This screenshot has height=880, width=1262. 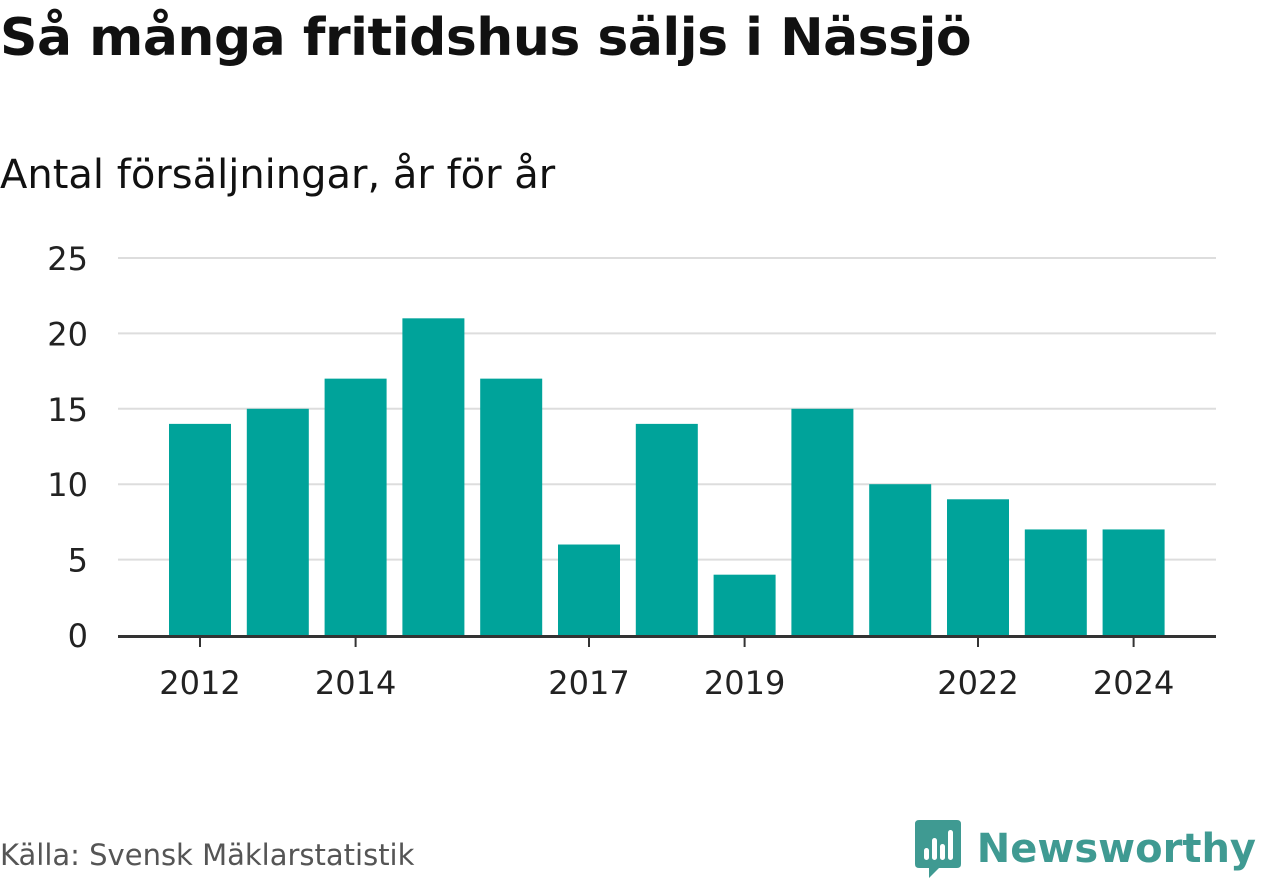 What do you see at coordinates (78, 636) in the screenshot?
I see `y-tick-label: 0` at bounding box center [78, 636].